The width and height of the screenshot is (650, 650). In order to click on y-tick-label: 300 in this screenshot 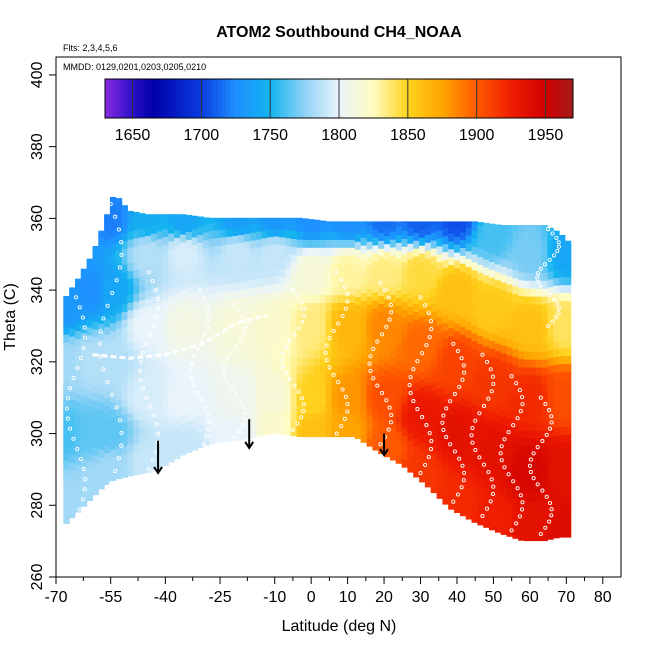, I will do `click(37, 433)`.